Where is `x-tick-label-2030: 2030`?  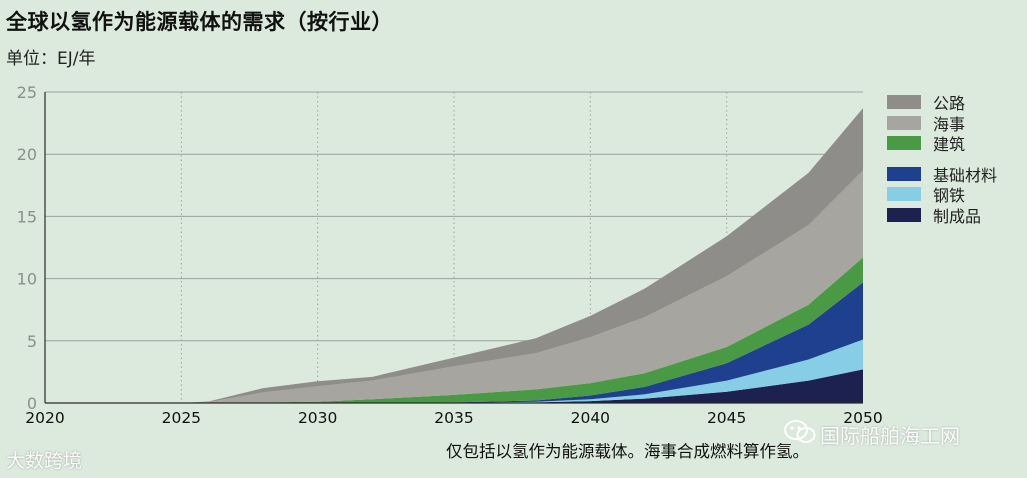
x-tick-label-2030: 2030 is located at coordinates (317, 418).